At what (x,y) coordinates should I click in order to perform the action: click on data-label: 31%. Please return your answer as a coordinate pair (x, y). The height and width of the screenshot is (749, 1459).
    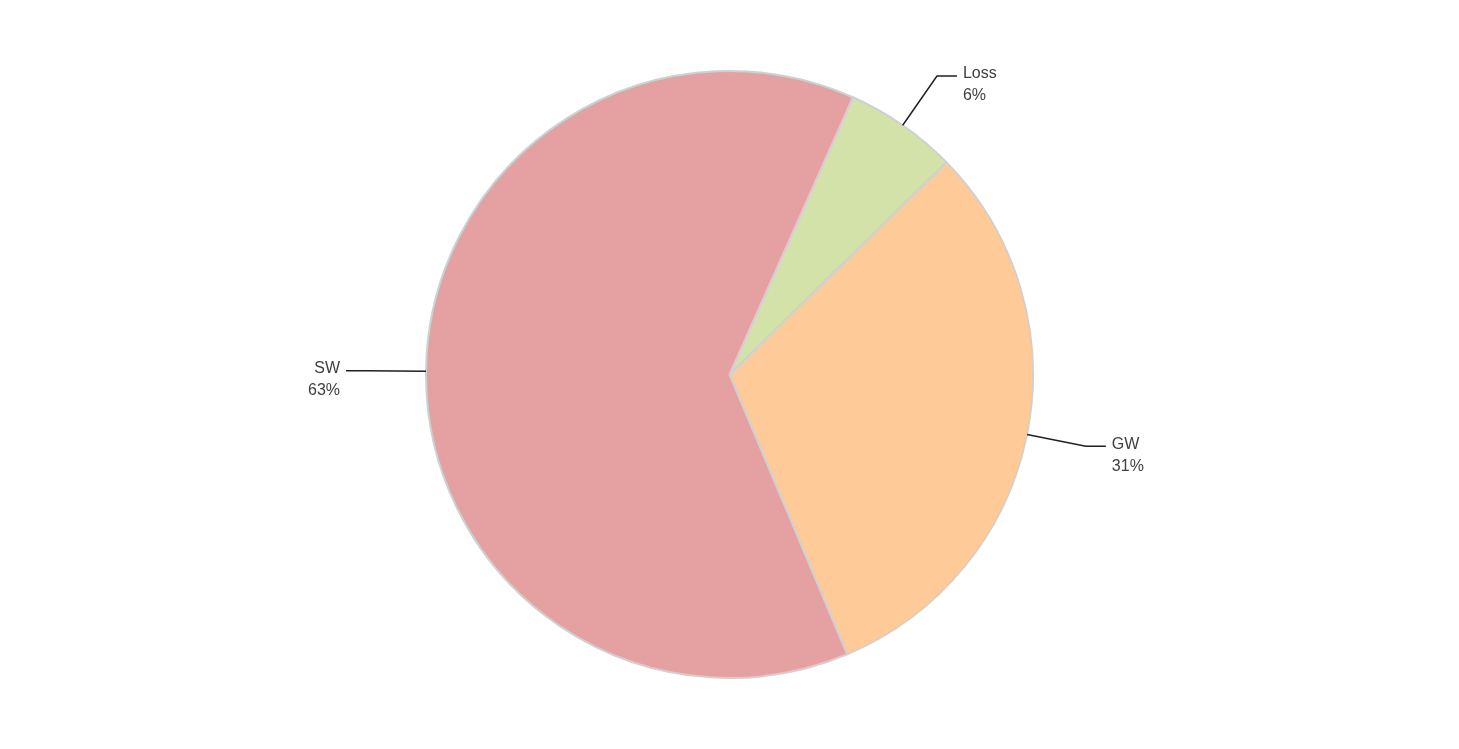
    Looking at the image, I should click on (1127, 465).